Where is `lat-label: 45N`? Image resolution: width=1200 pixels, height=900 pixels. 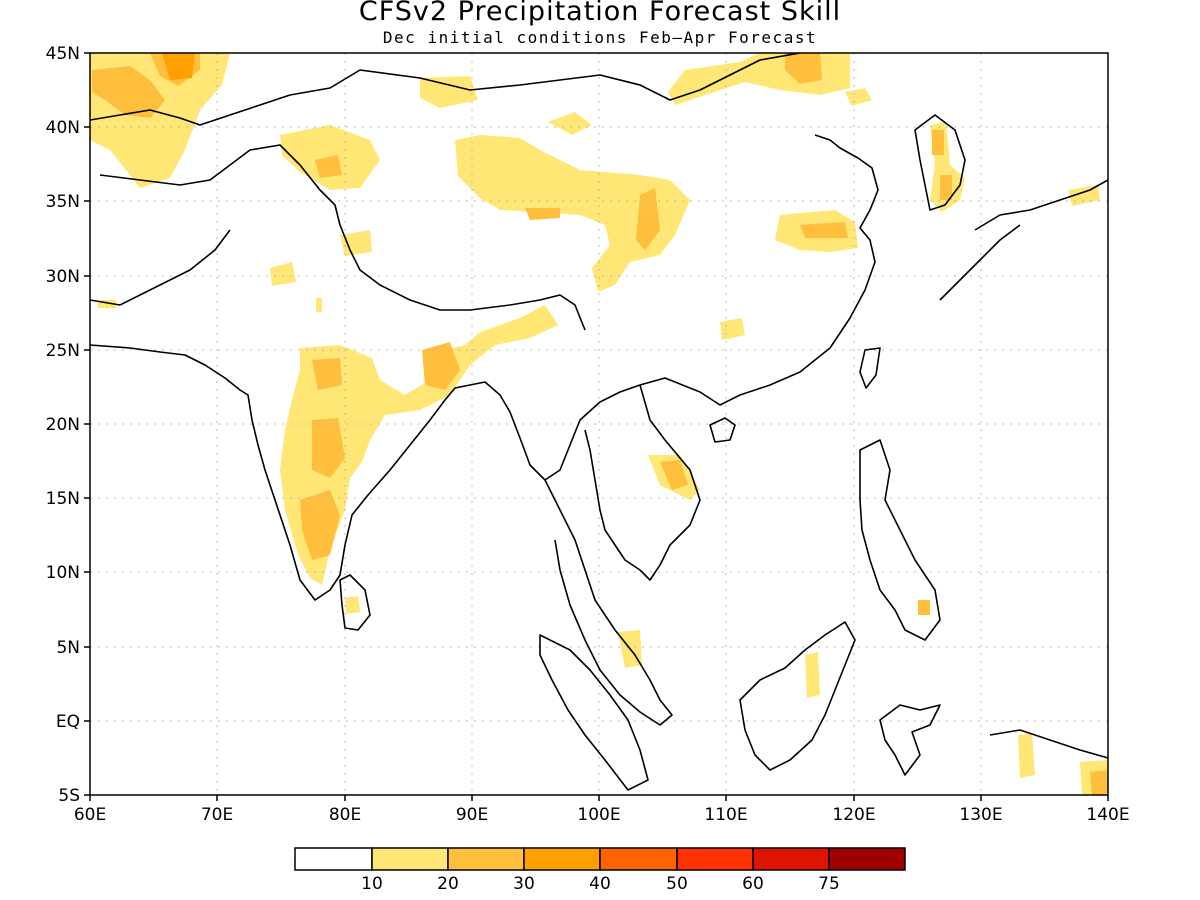 lat-label: 45N is located at coordinates (63, 54).